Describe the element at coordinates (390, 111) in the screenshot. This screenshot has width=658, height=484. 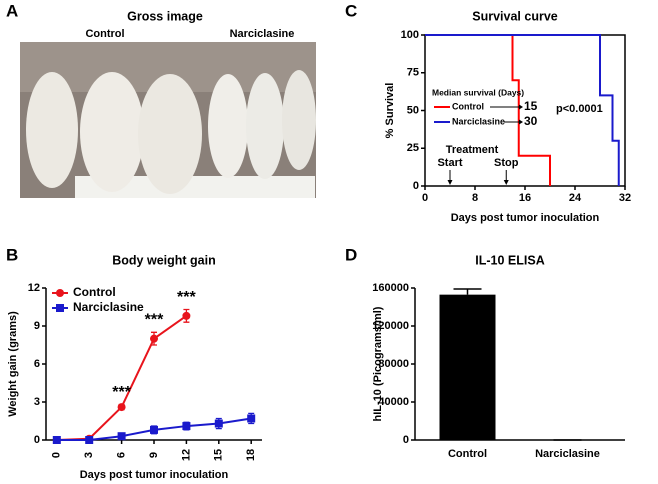
I see `y-axis-label: % Survival` at that location.